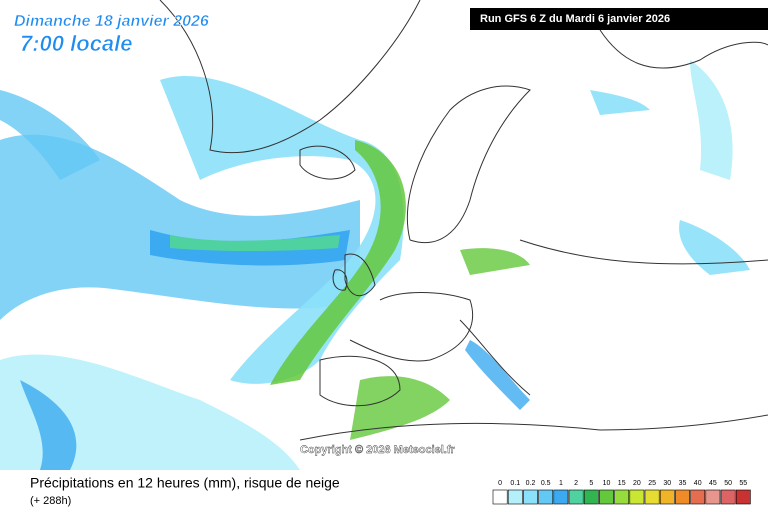 The image size is (768, 512). Describe the element at coordinates (622, 483) in the screenshot. I see `legend-label: 15` at that location.